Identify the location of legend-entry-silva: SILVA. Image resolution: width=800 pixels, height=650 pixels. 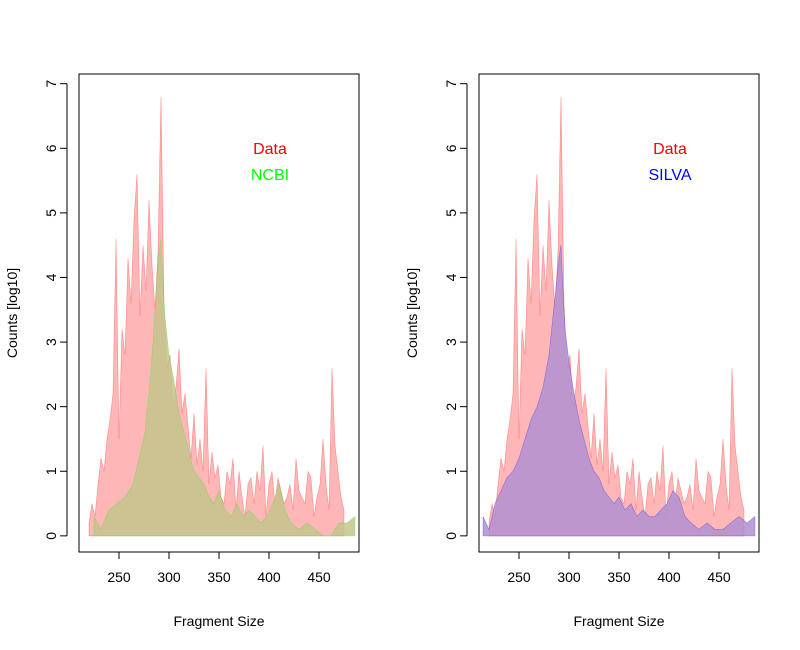
(670, 175).